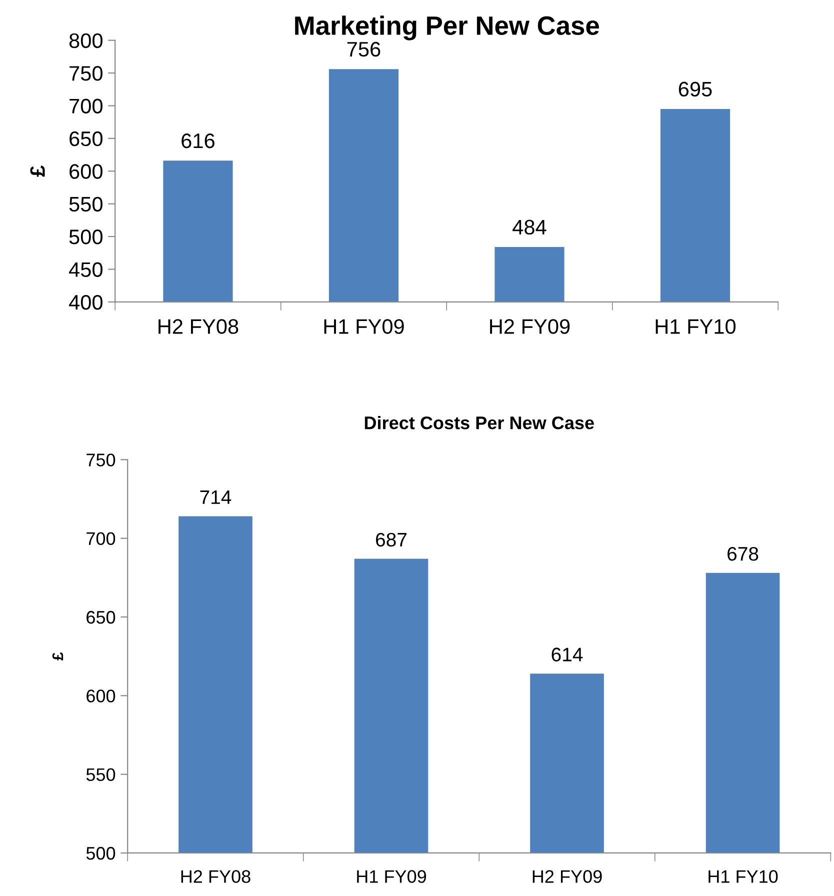 Image resolution: width=834 pixels, height=896 pixels. Describe the element at coordinates (85, 40) in the screenshot. I see `y-tick-label: 800` at that location.